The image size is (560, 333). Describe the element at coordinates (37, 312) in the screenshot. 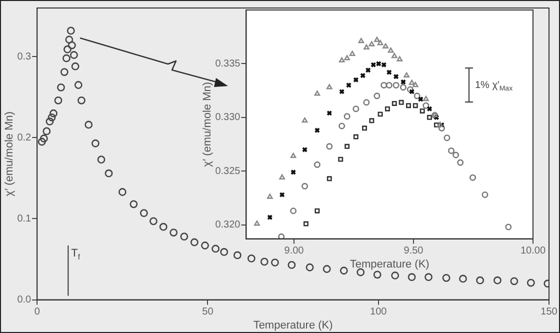

I see `x-tick-label: 0` at that location.